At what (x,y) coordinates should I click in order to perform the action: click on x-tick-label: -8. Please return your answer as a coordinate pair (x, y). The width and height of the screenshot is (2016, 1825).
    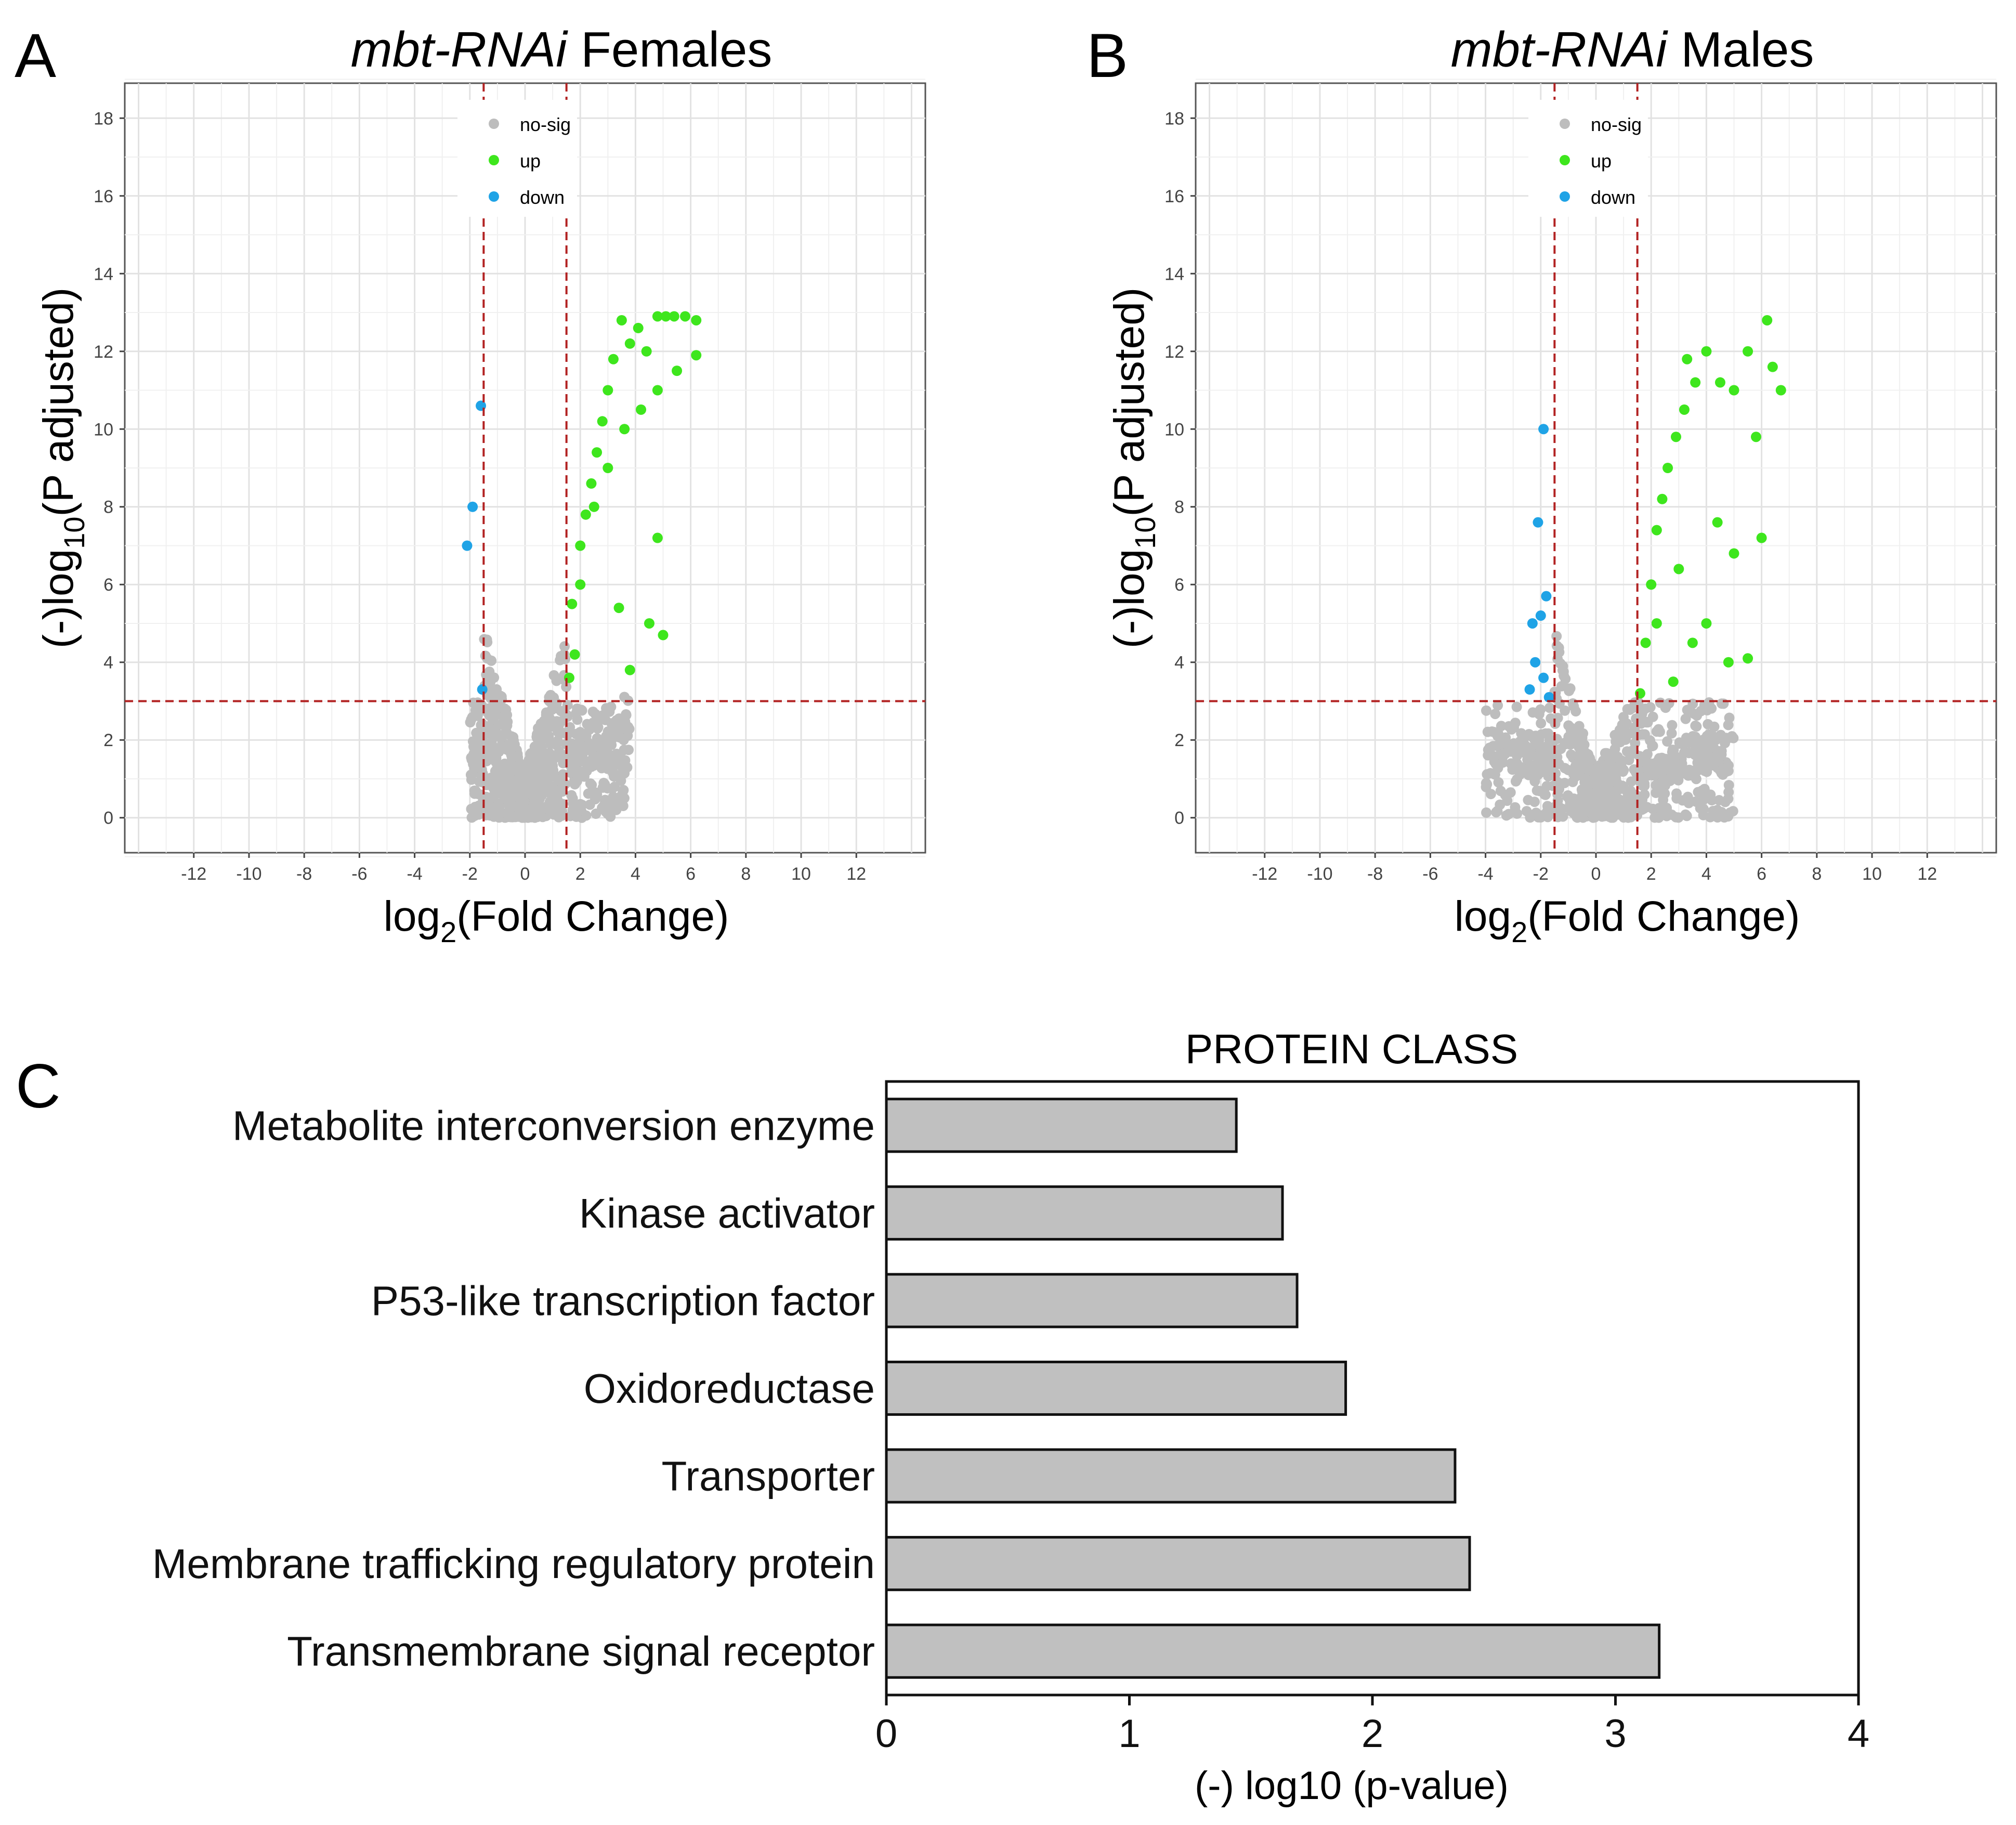
    Looking at the image, I should click on (1375, 874).